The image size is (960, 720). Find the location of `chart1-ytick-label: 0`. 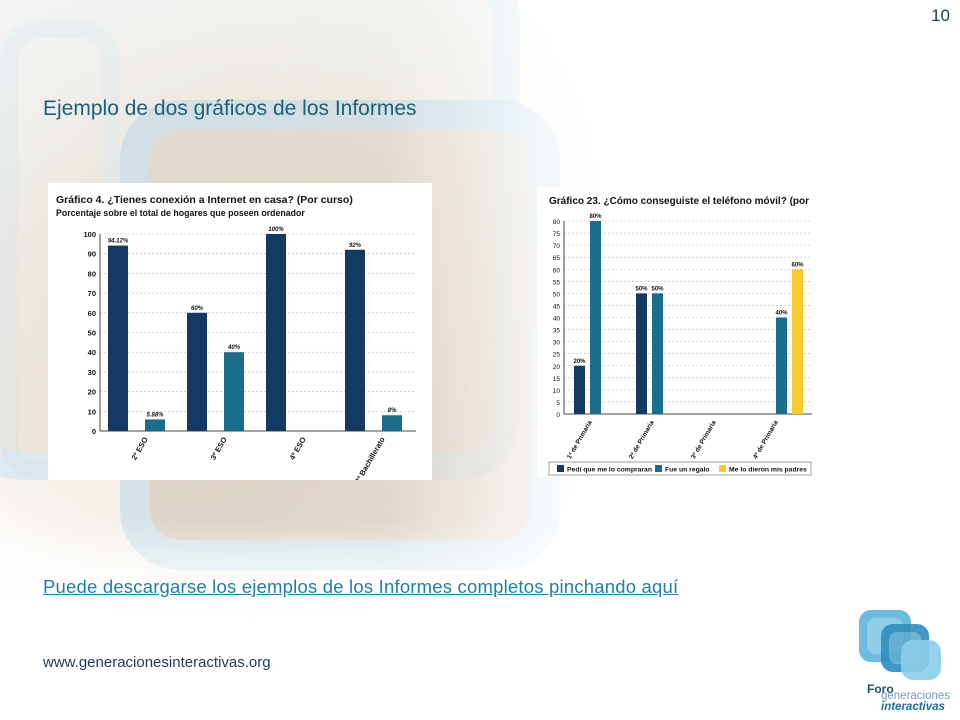

chart1-ytick-label: 0 is located at coordinates (94, 431).